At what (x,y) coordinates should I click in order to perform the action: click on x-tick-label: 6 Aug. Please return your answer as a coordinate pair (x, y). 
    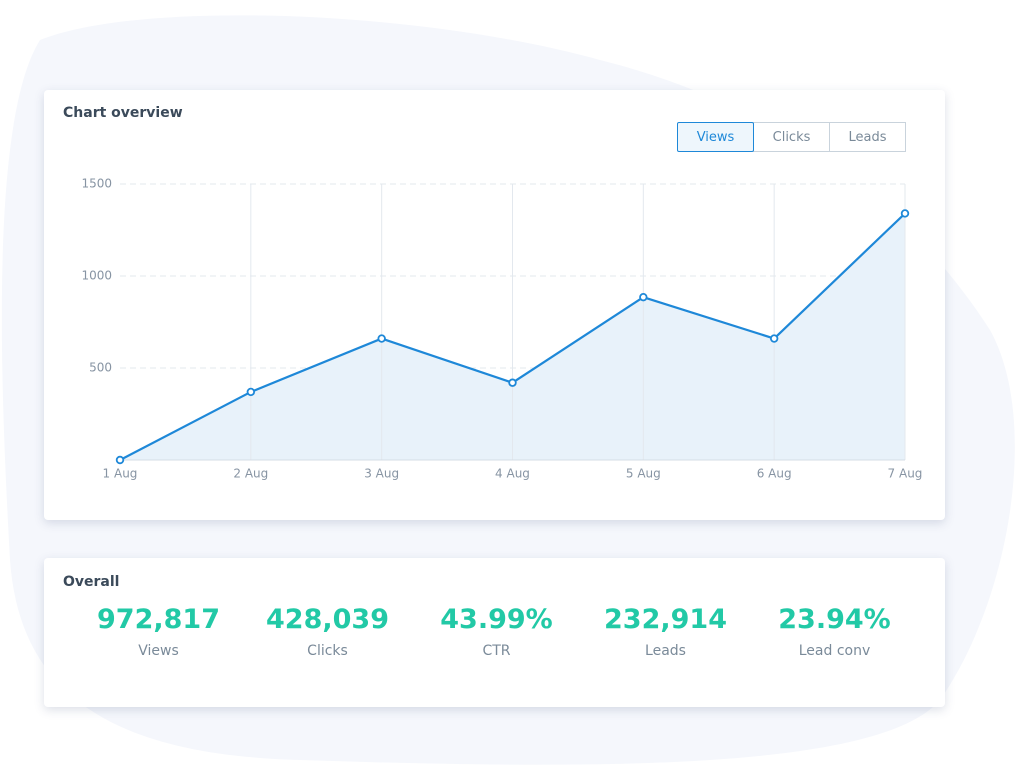
    Looking at the image, I should click on (774, 474).